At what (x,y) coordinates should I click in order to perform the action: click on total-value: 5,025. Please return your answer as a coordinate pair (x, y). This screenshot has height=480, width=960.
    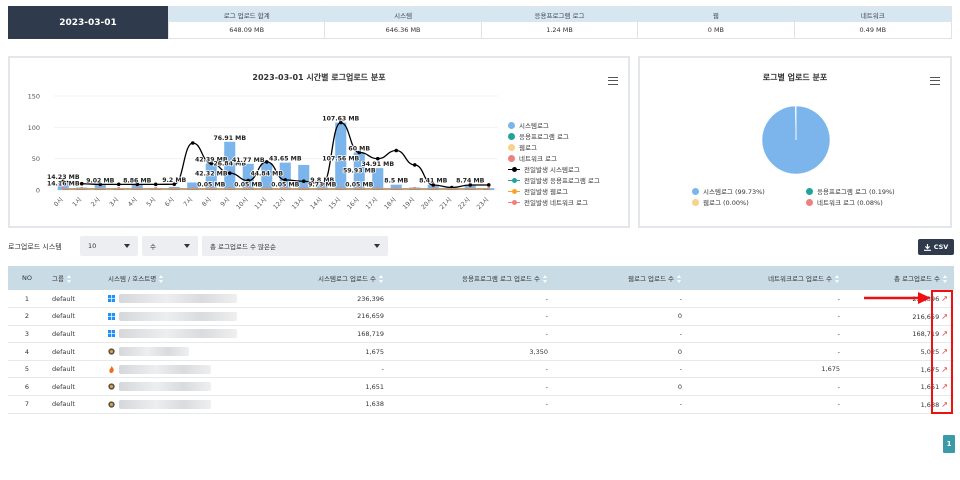
    Looking at the image, I should click on (930, 352).